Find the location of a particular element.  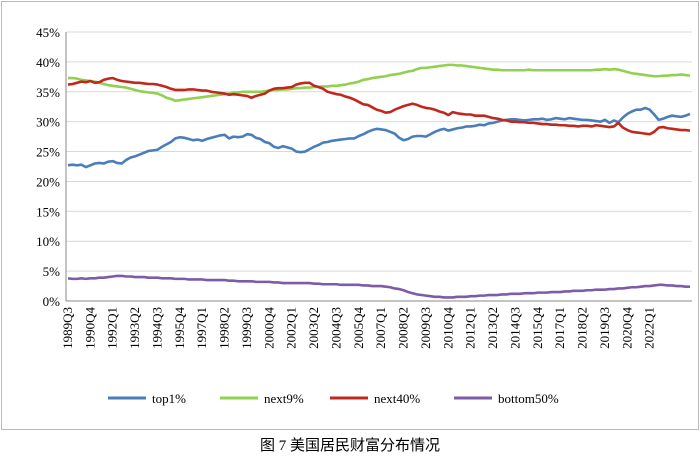

y-tick-label: 25% is located at coordinates (48, 152).